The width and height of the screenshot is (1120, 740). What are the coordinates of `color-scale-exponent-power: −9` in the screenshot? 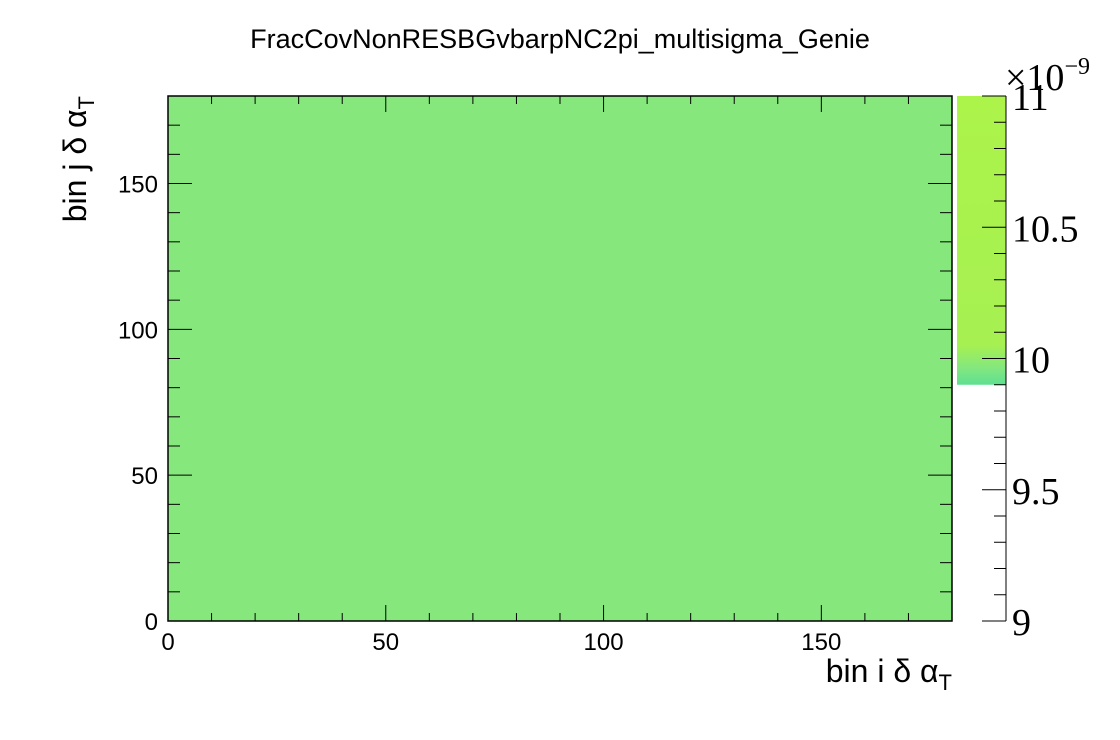 It's located at (1077, 67).